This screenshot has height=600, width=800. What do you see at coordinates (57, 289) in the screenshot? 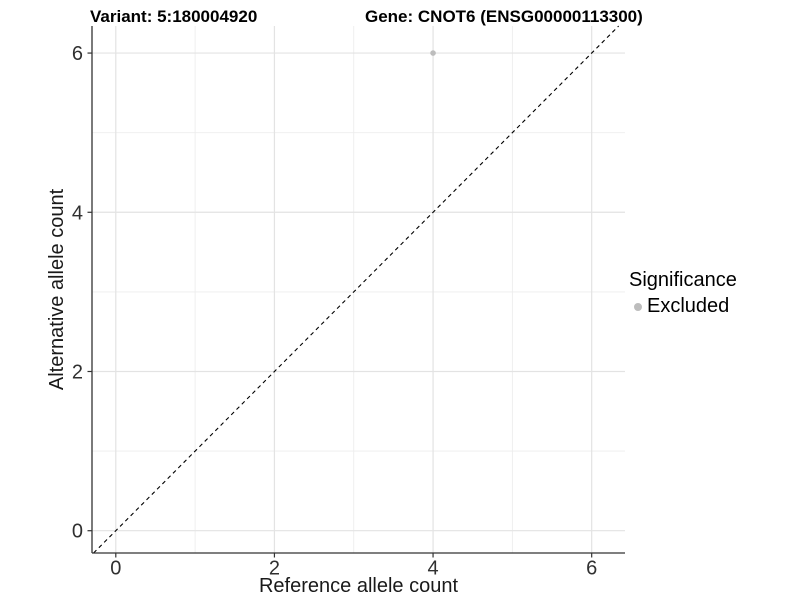
I see `y-axis-title: Alternative allele count` at bounding box center [57, 289].